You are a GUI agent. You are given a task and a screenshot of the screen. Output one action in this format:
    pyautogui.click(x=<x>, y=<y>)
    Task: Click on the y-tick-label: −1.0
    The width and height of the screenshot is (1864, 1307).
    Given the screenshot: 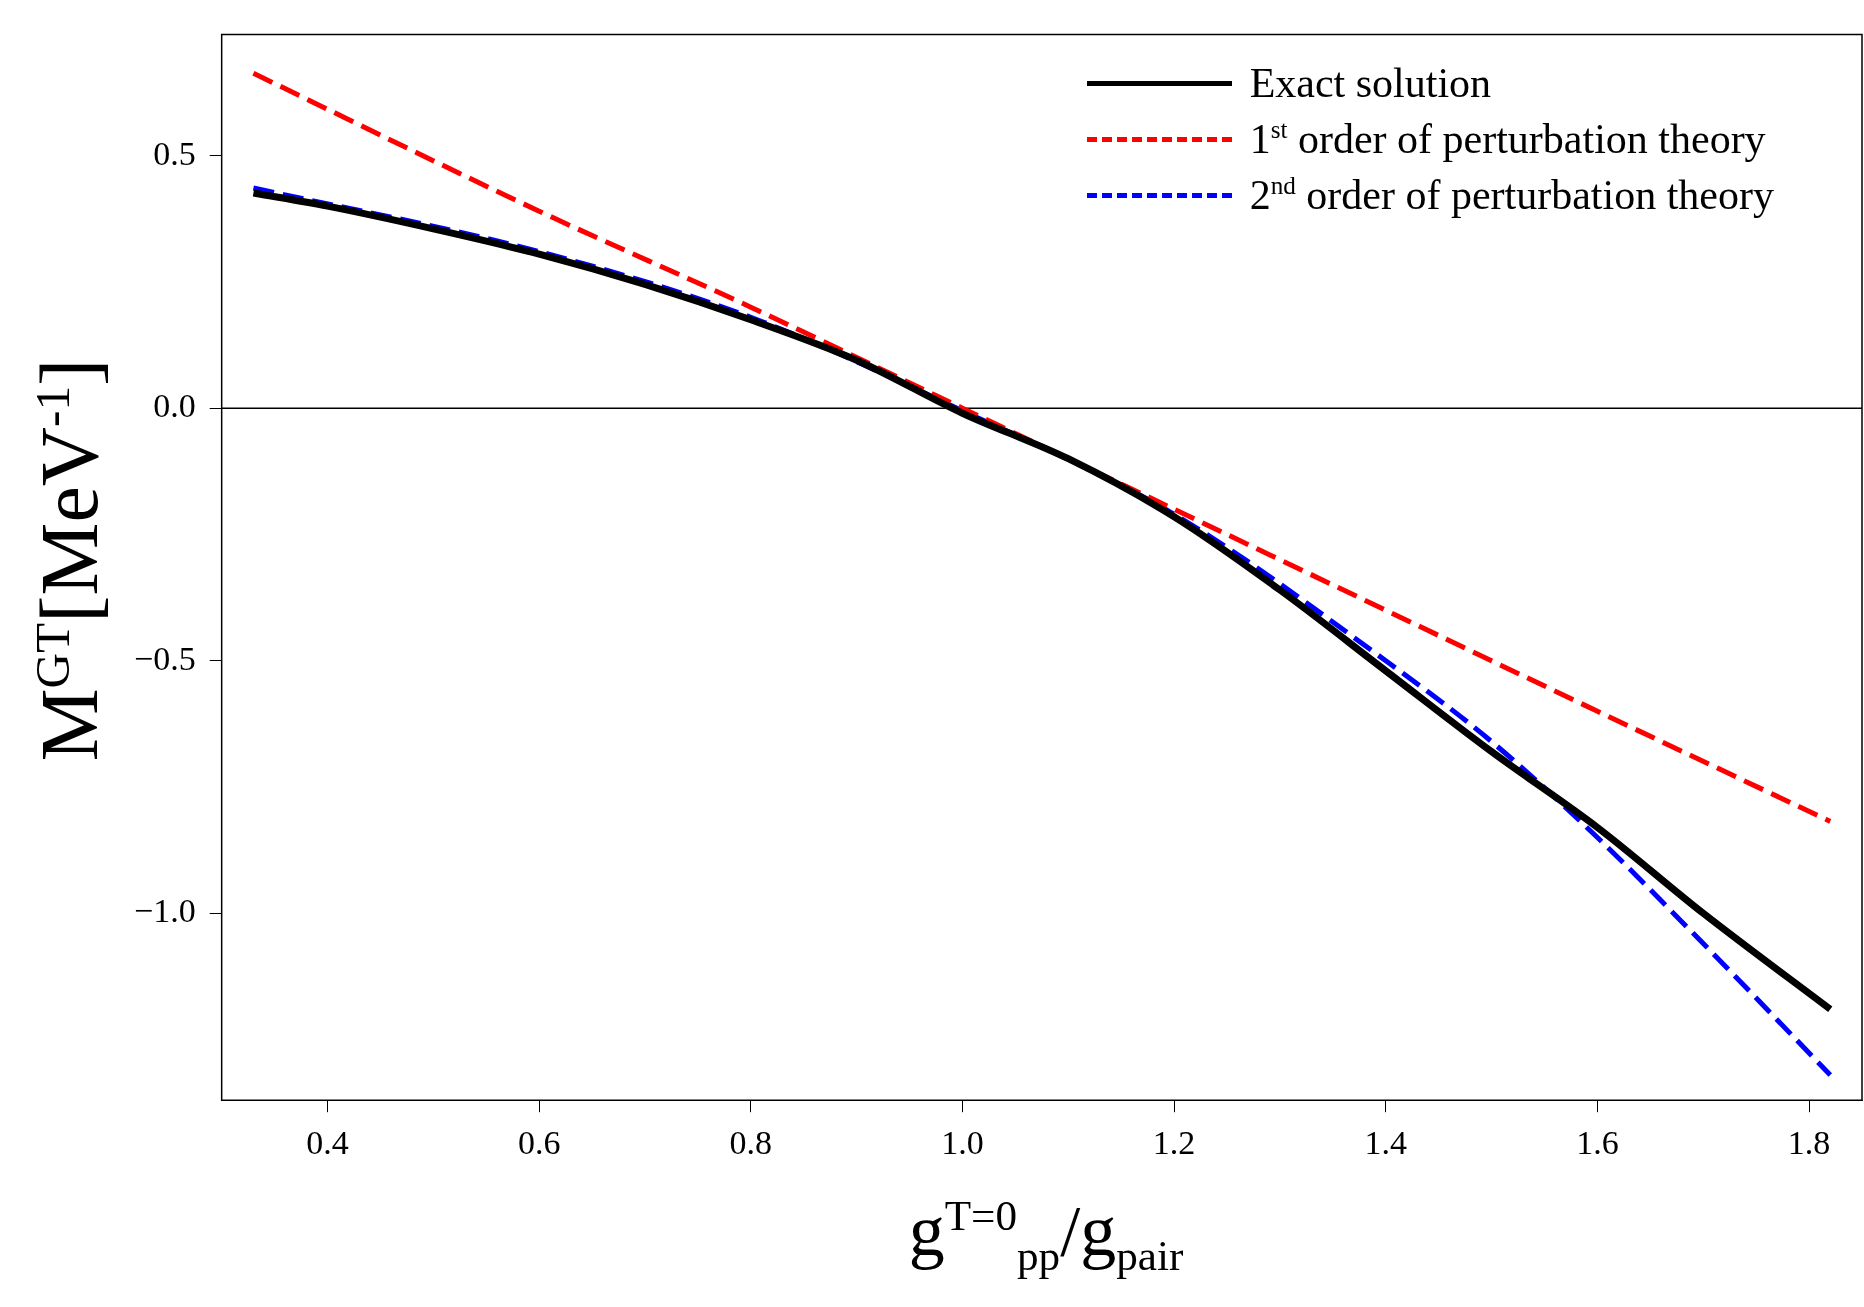 What is the action you would take?
    pyautogui.click(x=164, y=911)
    